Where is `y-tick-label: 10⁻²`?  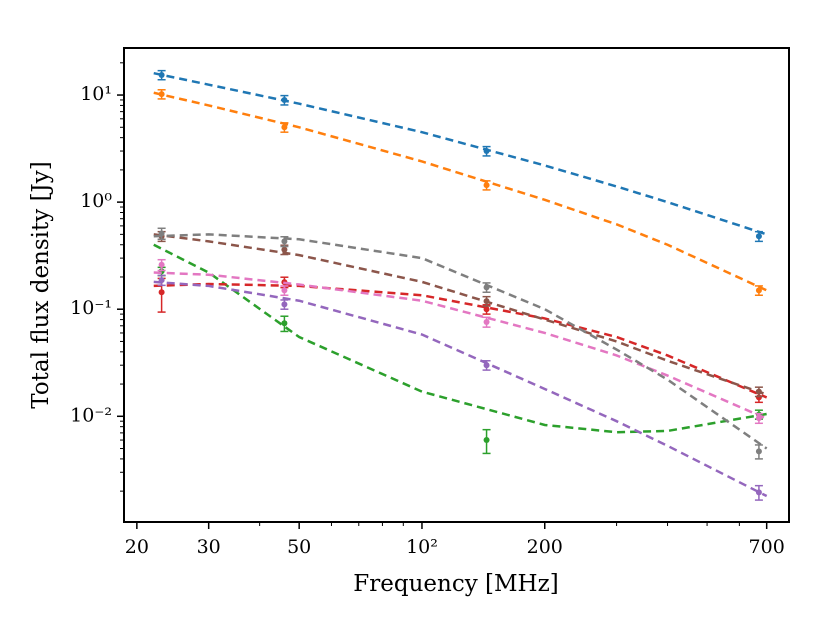 y-tick-label: 10⁻² is located at coordinates (91, 415).